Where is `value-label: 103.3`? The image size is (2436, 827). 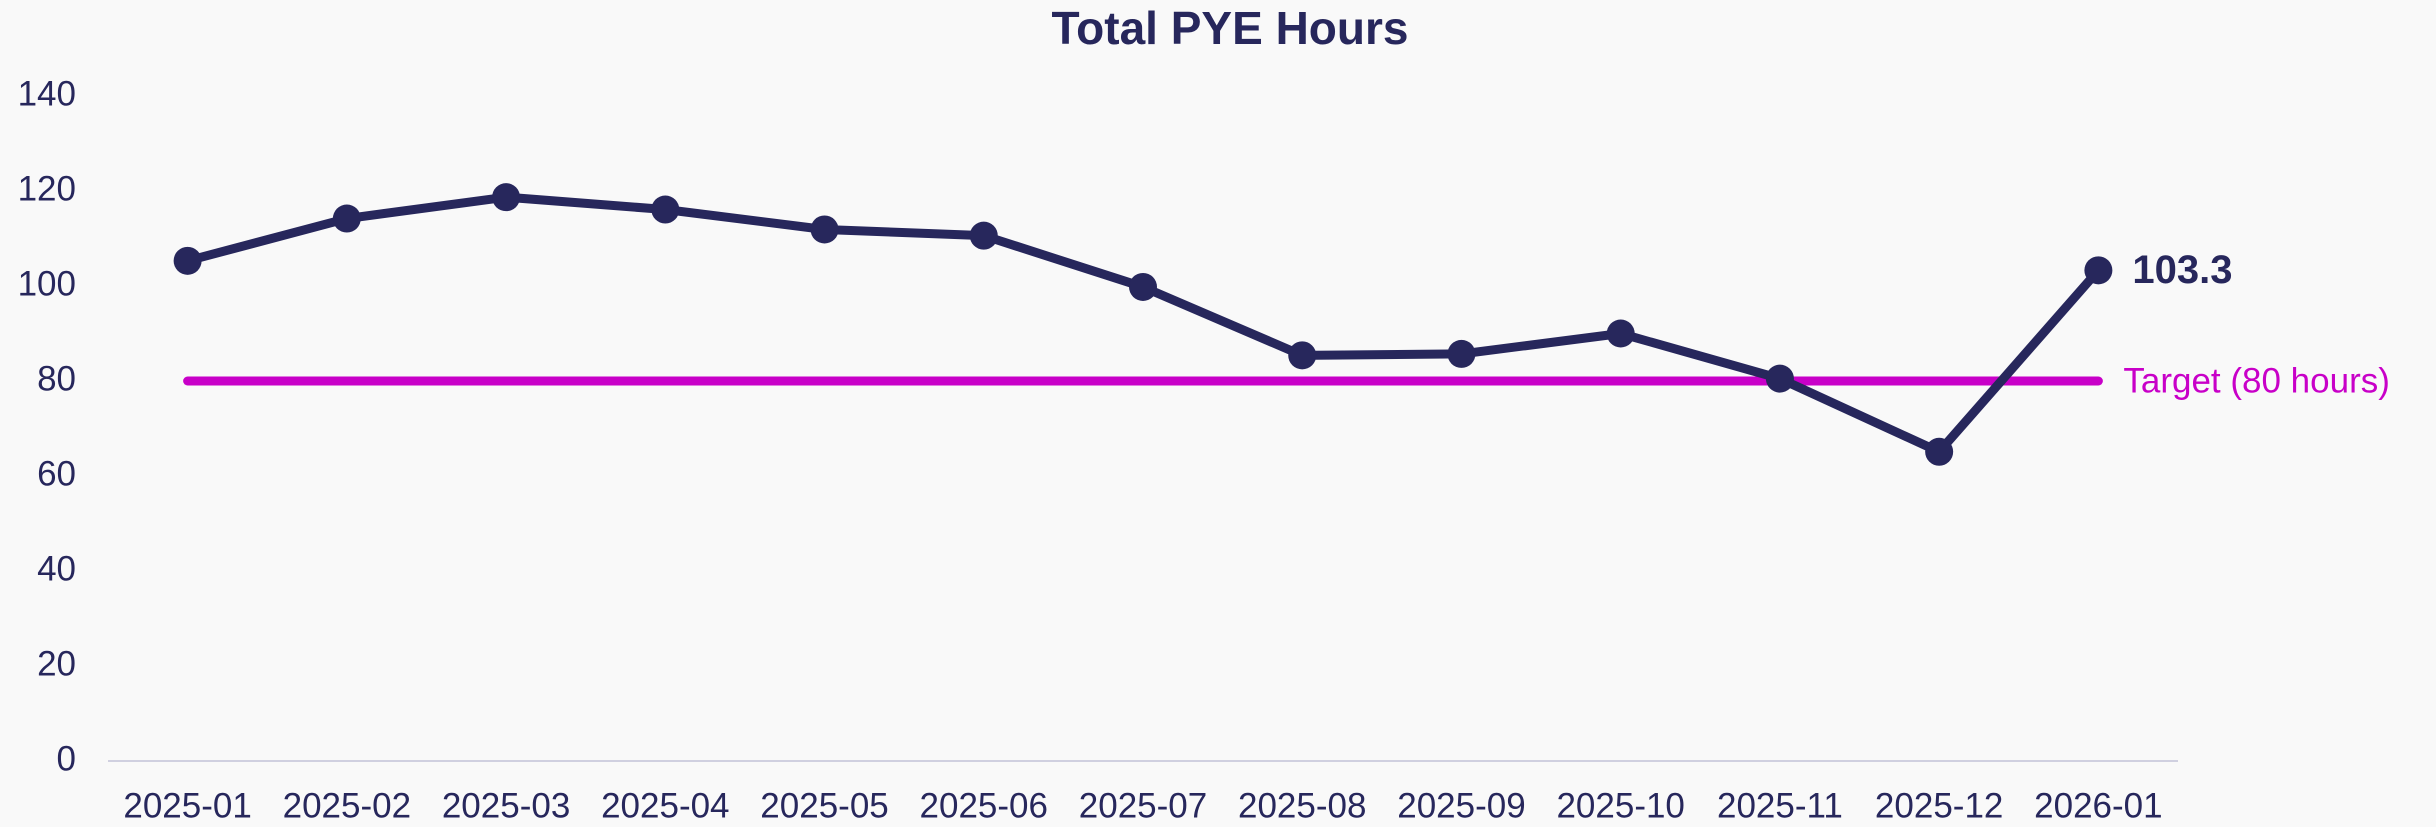
value-label: 103.3 is located at coordinates (2182, 270).